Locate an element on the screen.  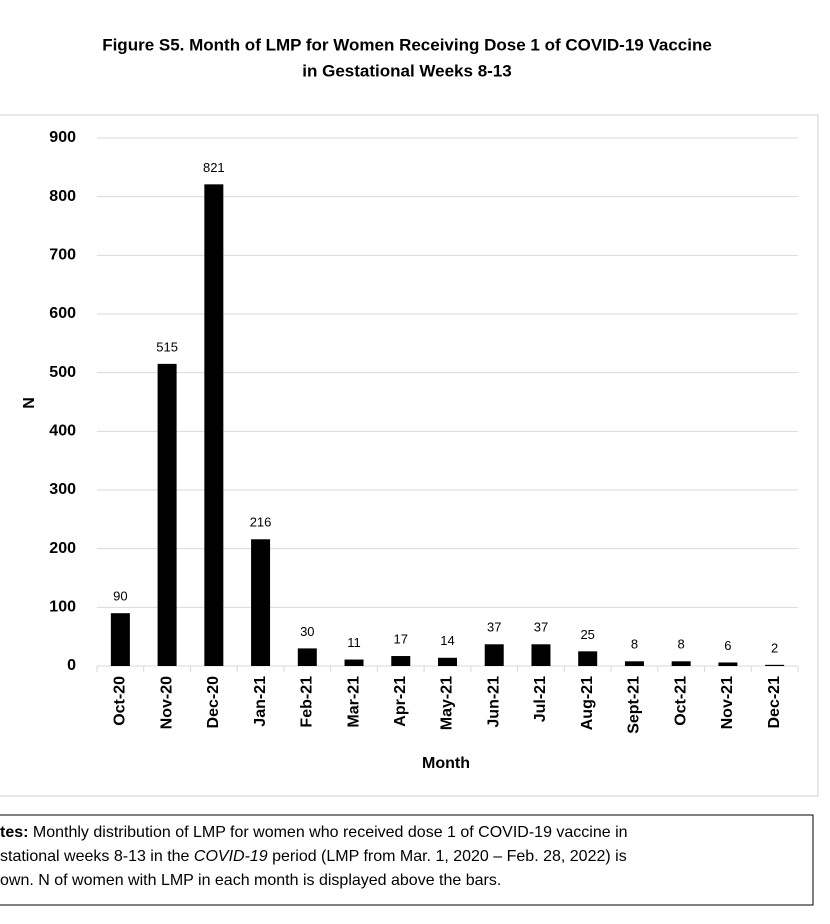
y-tick-label: 500 is located at coordinates (62, 372).